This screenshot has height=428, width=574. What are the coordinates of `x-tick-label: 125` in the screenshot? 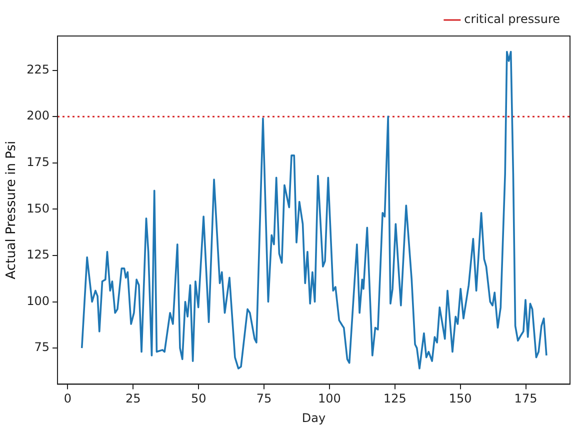 It's located at (394, 399).